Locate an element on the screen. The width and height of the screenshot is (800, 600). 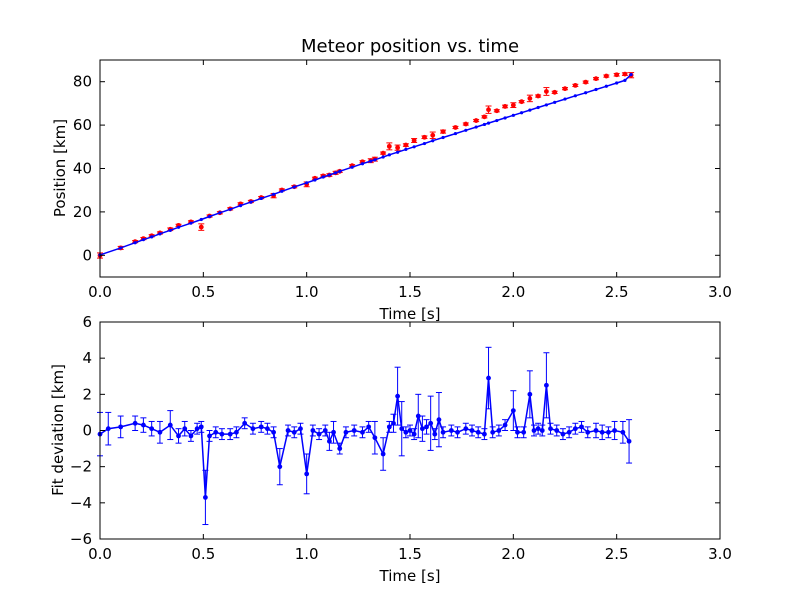
position-chart-title: Meteor position vs. time is located at coordinates (410, 46).